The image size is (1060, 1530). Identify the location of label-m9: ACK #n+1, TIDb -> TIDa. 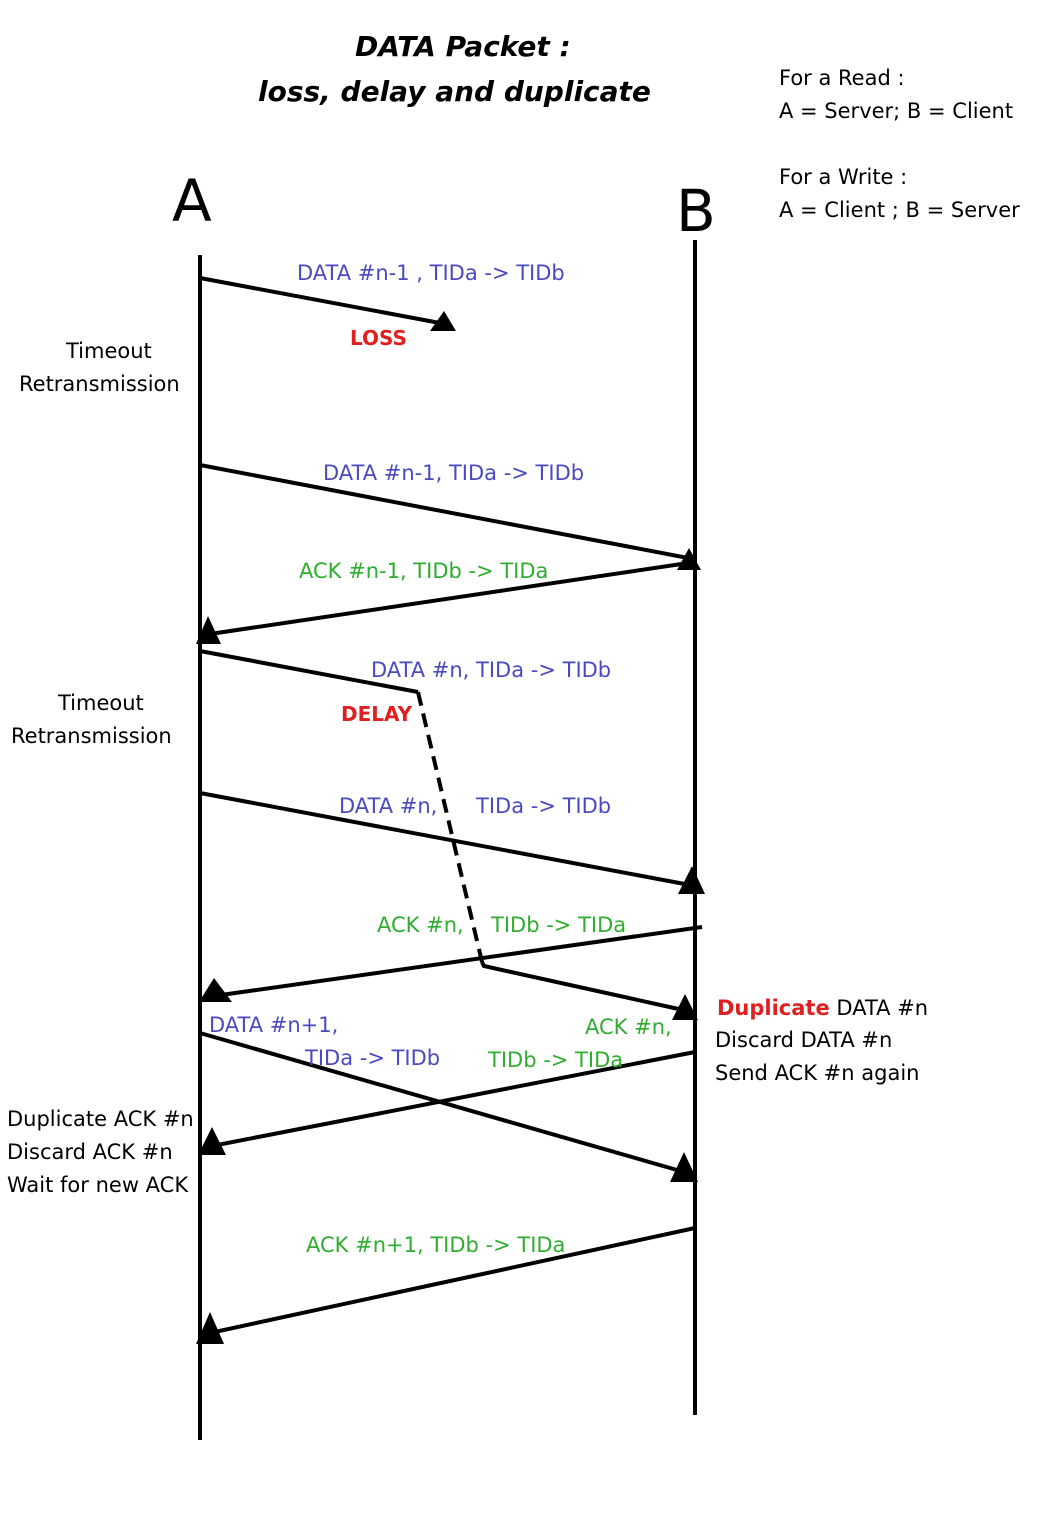
(436, 1245).